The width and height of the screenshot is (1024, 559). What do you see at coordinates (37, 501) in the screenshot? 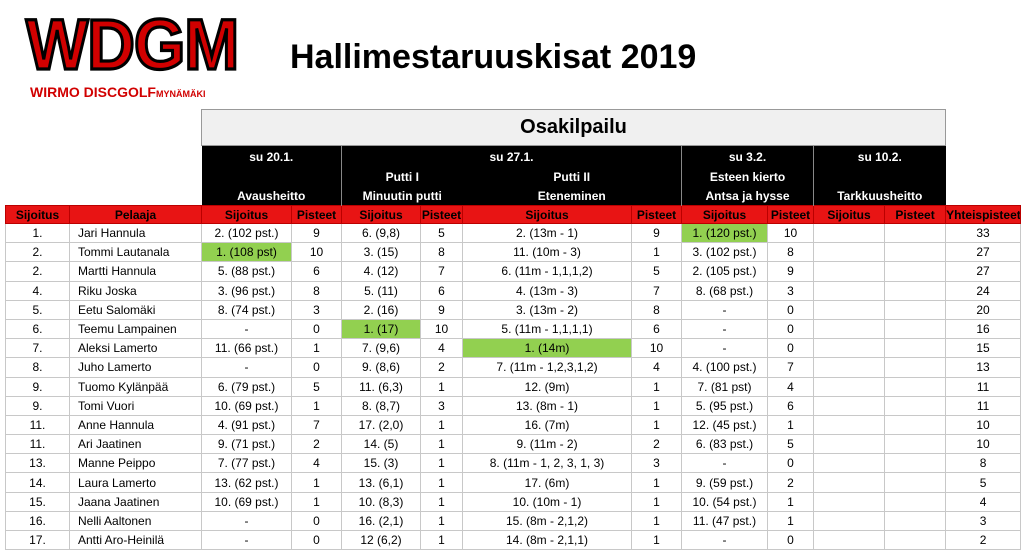
I see `position-cell: 15.` at bounding box center [37, 501].